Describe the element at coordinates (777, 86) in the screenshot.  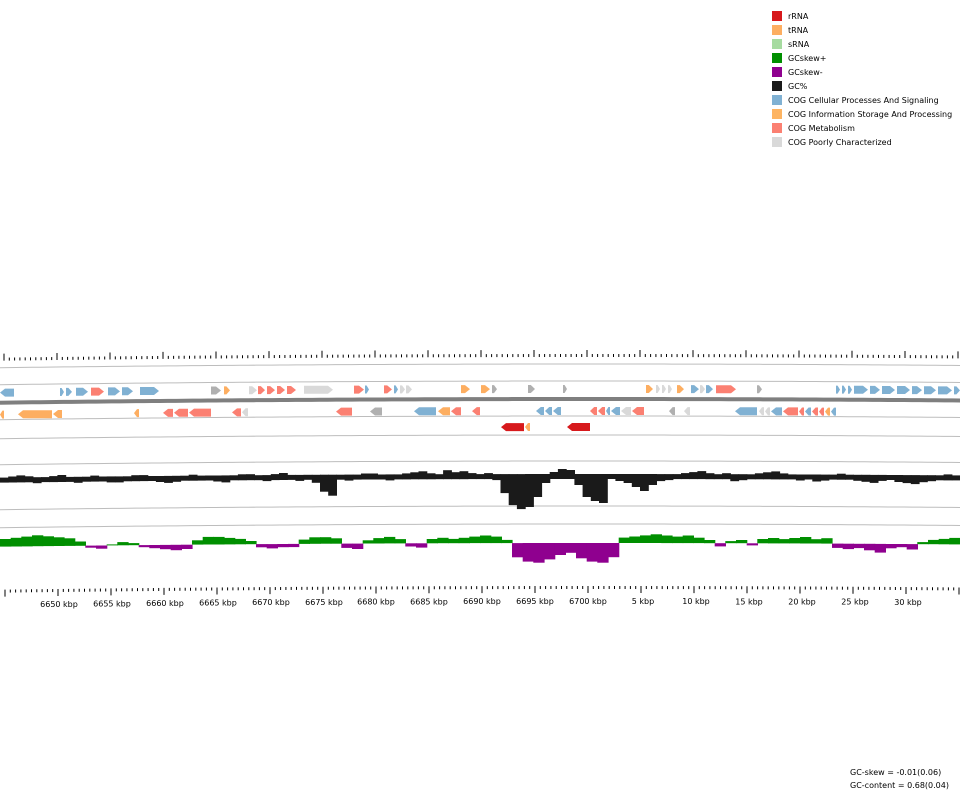
I see `legend-swatch-gc-percent` at that location.